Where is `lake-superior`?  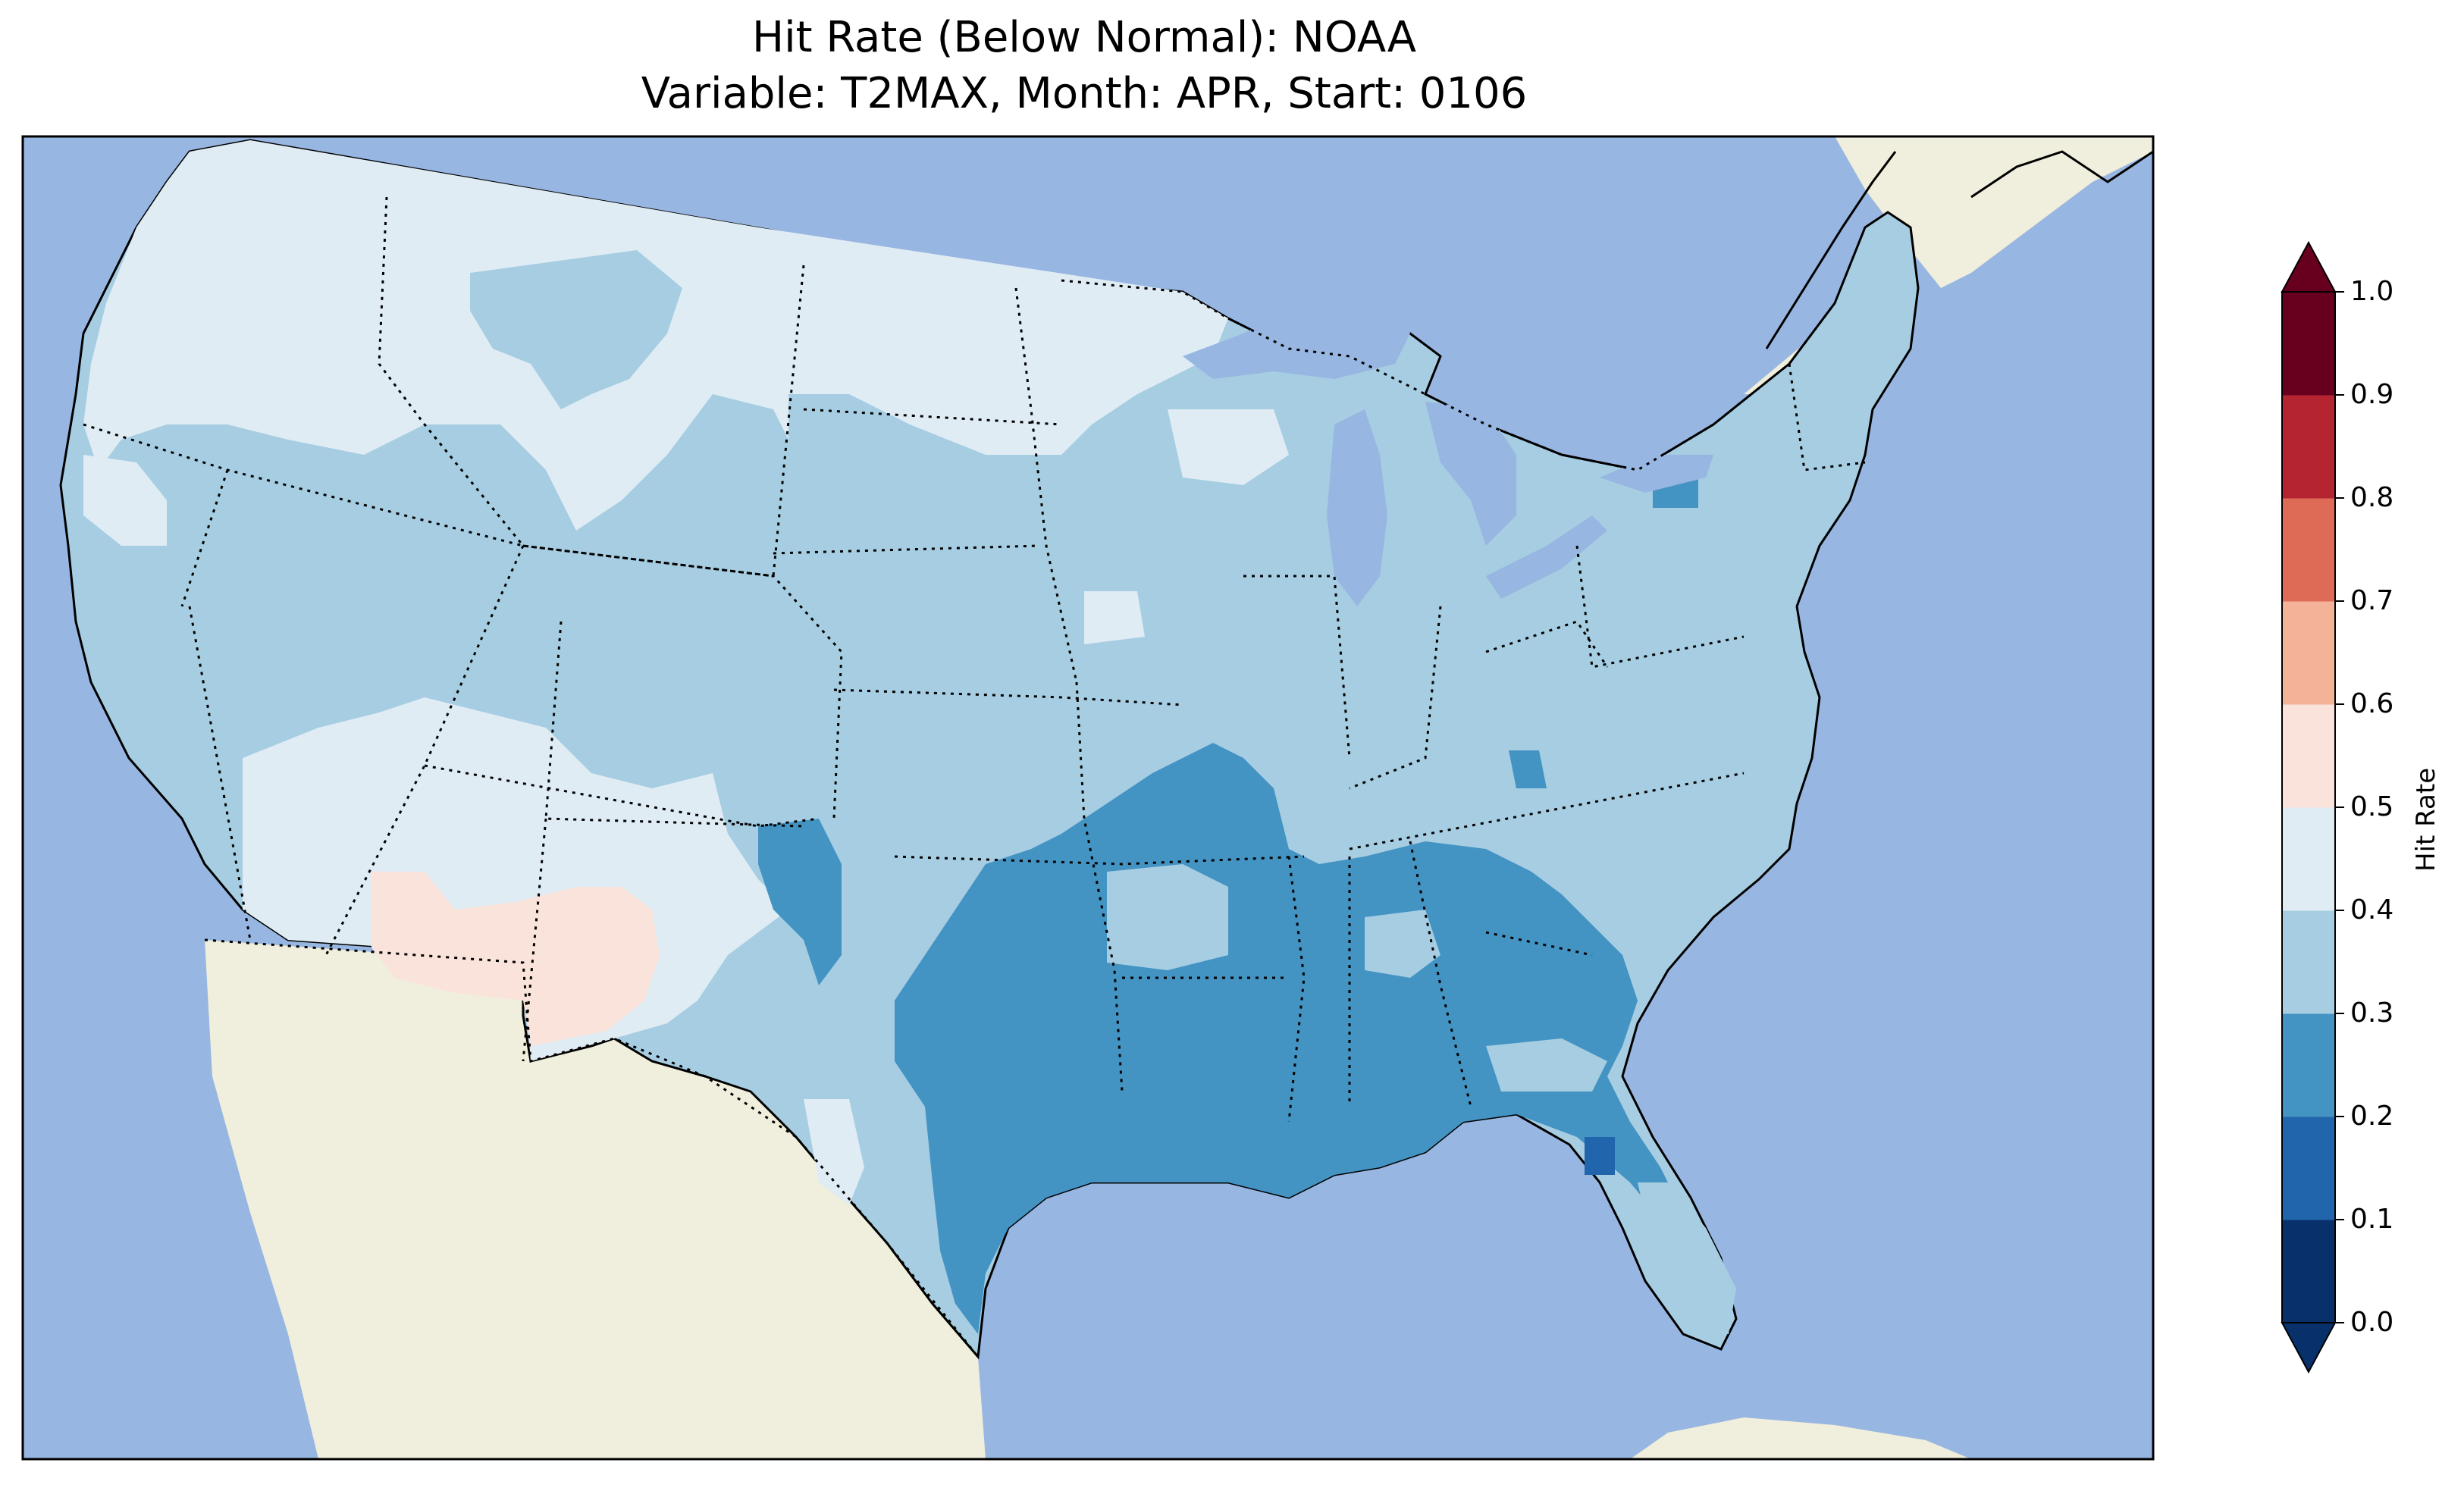 lake-superior is located at coordinates (1297, 333).